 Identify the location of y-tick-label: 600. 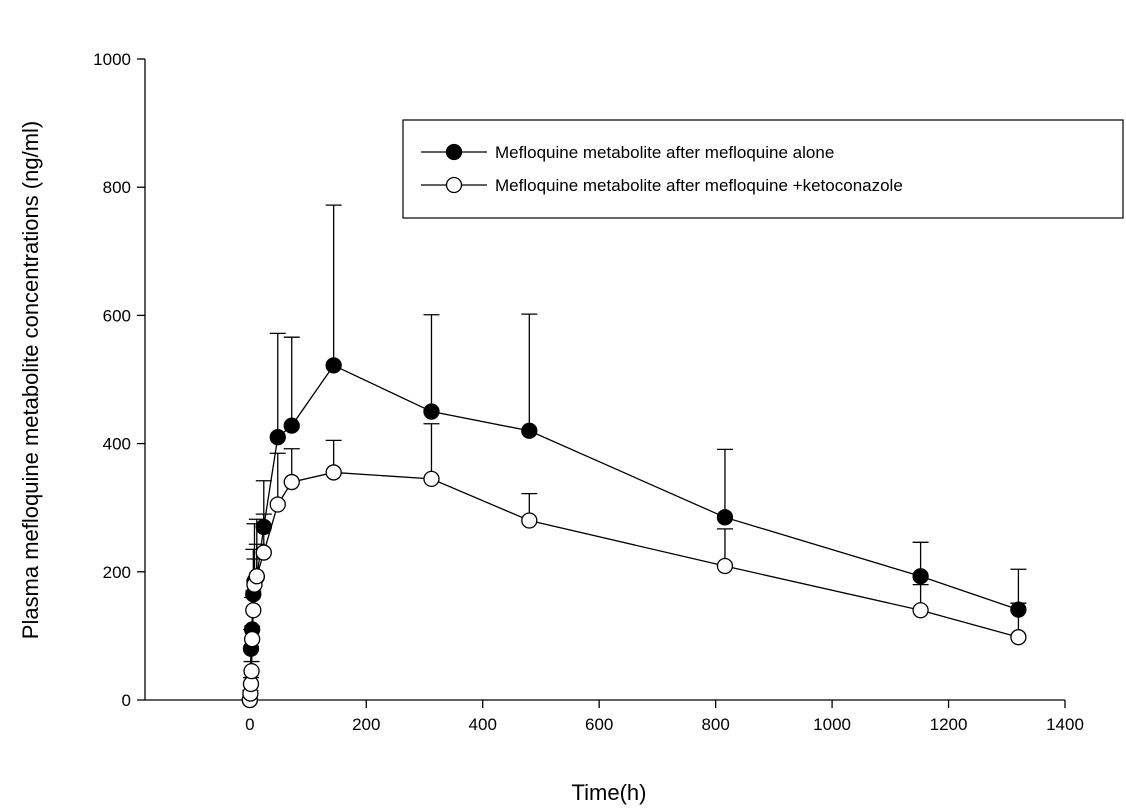
(117, 315).